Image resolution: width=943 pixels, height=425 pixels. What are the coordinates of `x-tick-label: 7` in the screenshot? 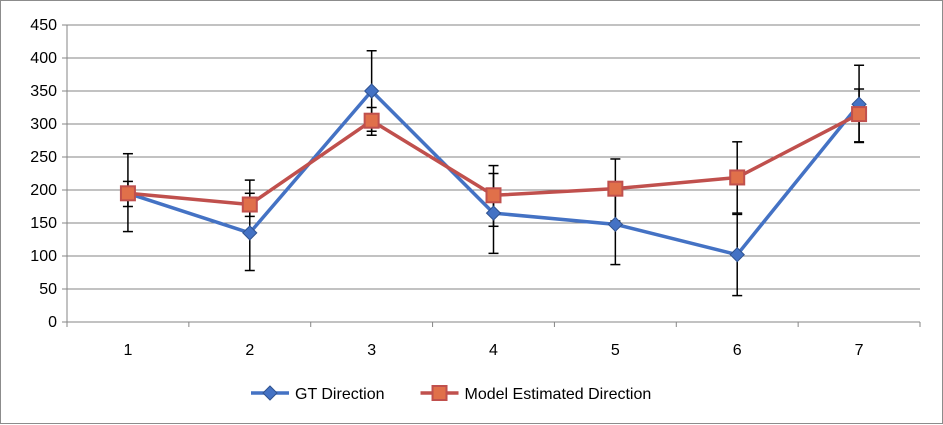 It's located at (859, 350).